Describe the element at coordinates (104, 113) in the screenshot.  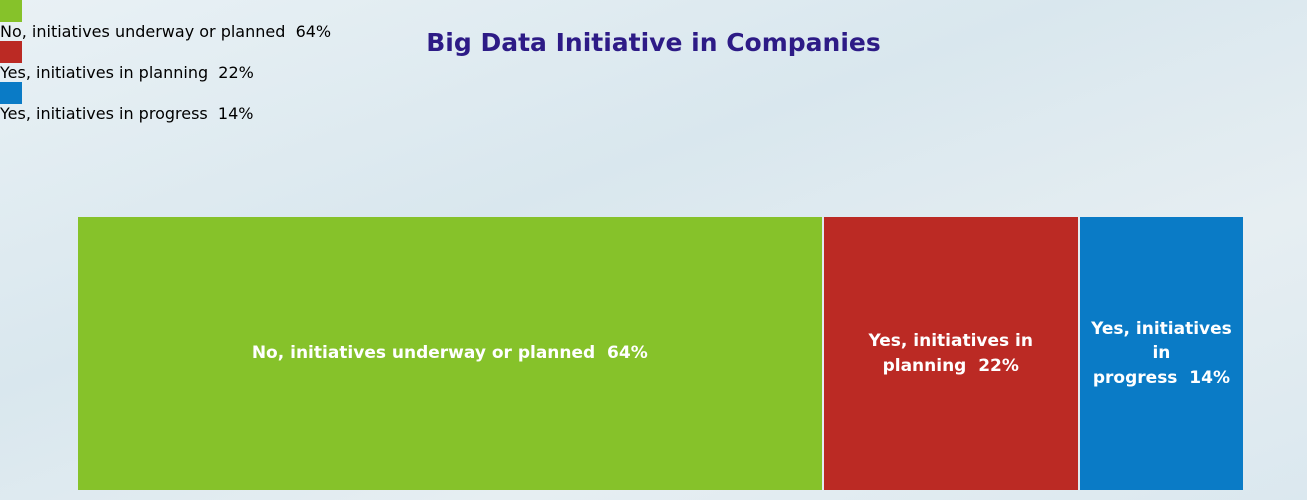
I see `legend-label: Yes, initiatives in progress` at that location.